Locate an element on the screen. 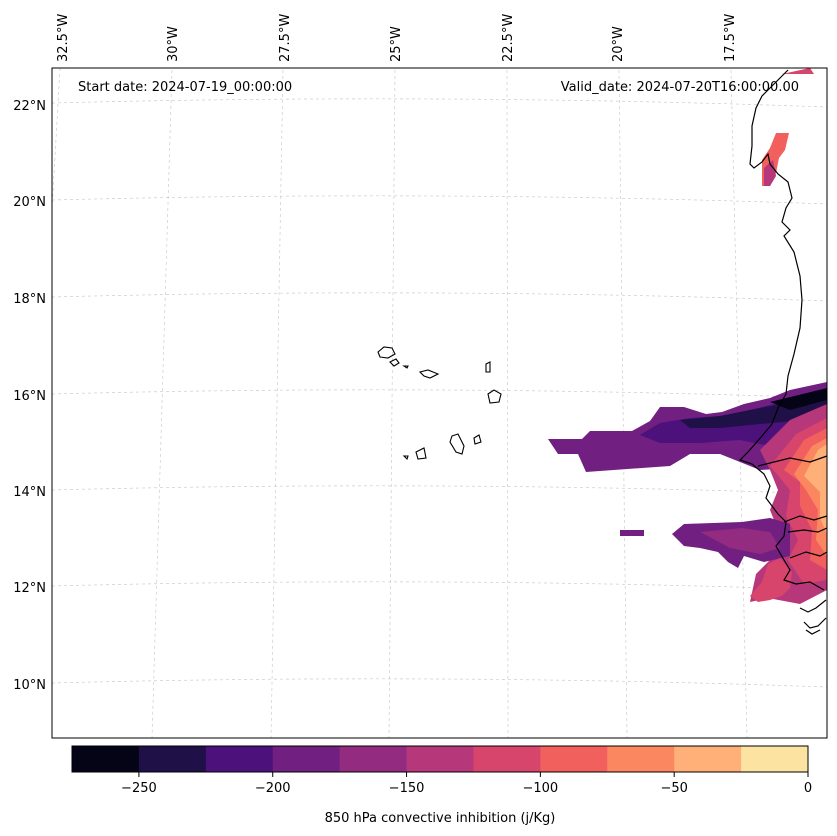 Image resolution: width=837 pixels, height=836 pixels. latitude-label: 20°N is located at coordinates (29, 202).